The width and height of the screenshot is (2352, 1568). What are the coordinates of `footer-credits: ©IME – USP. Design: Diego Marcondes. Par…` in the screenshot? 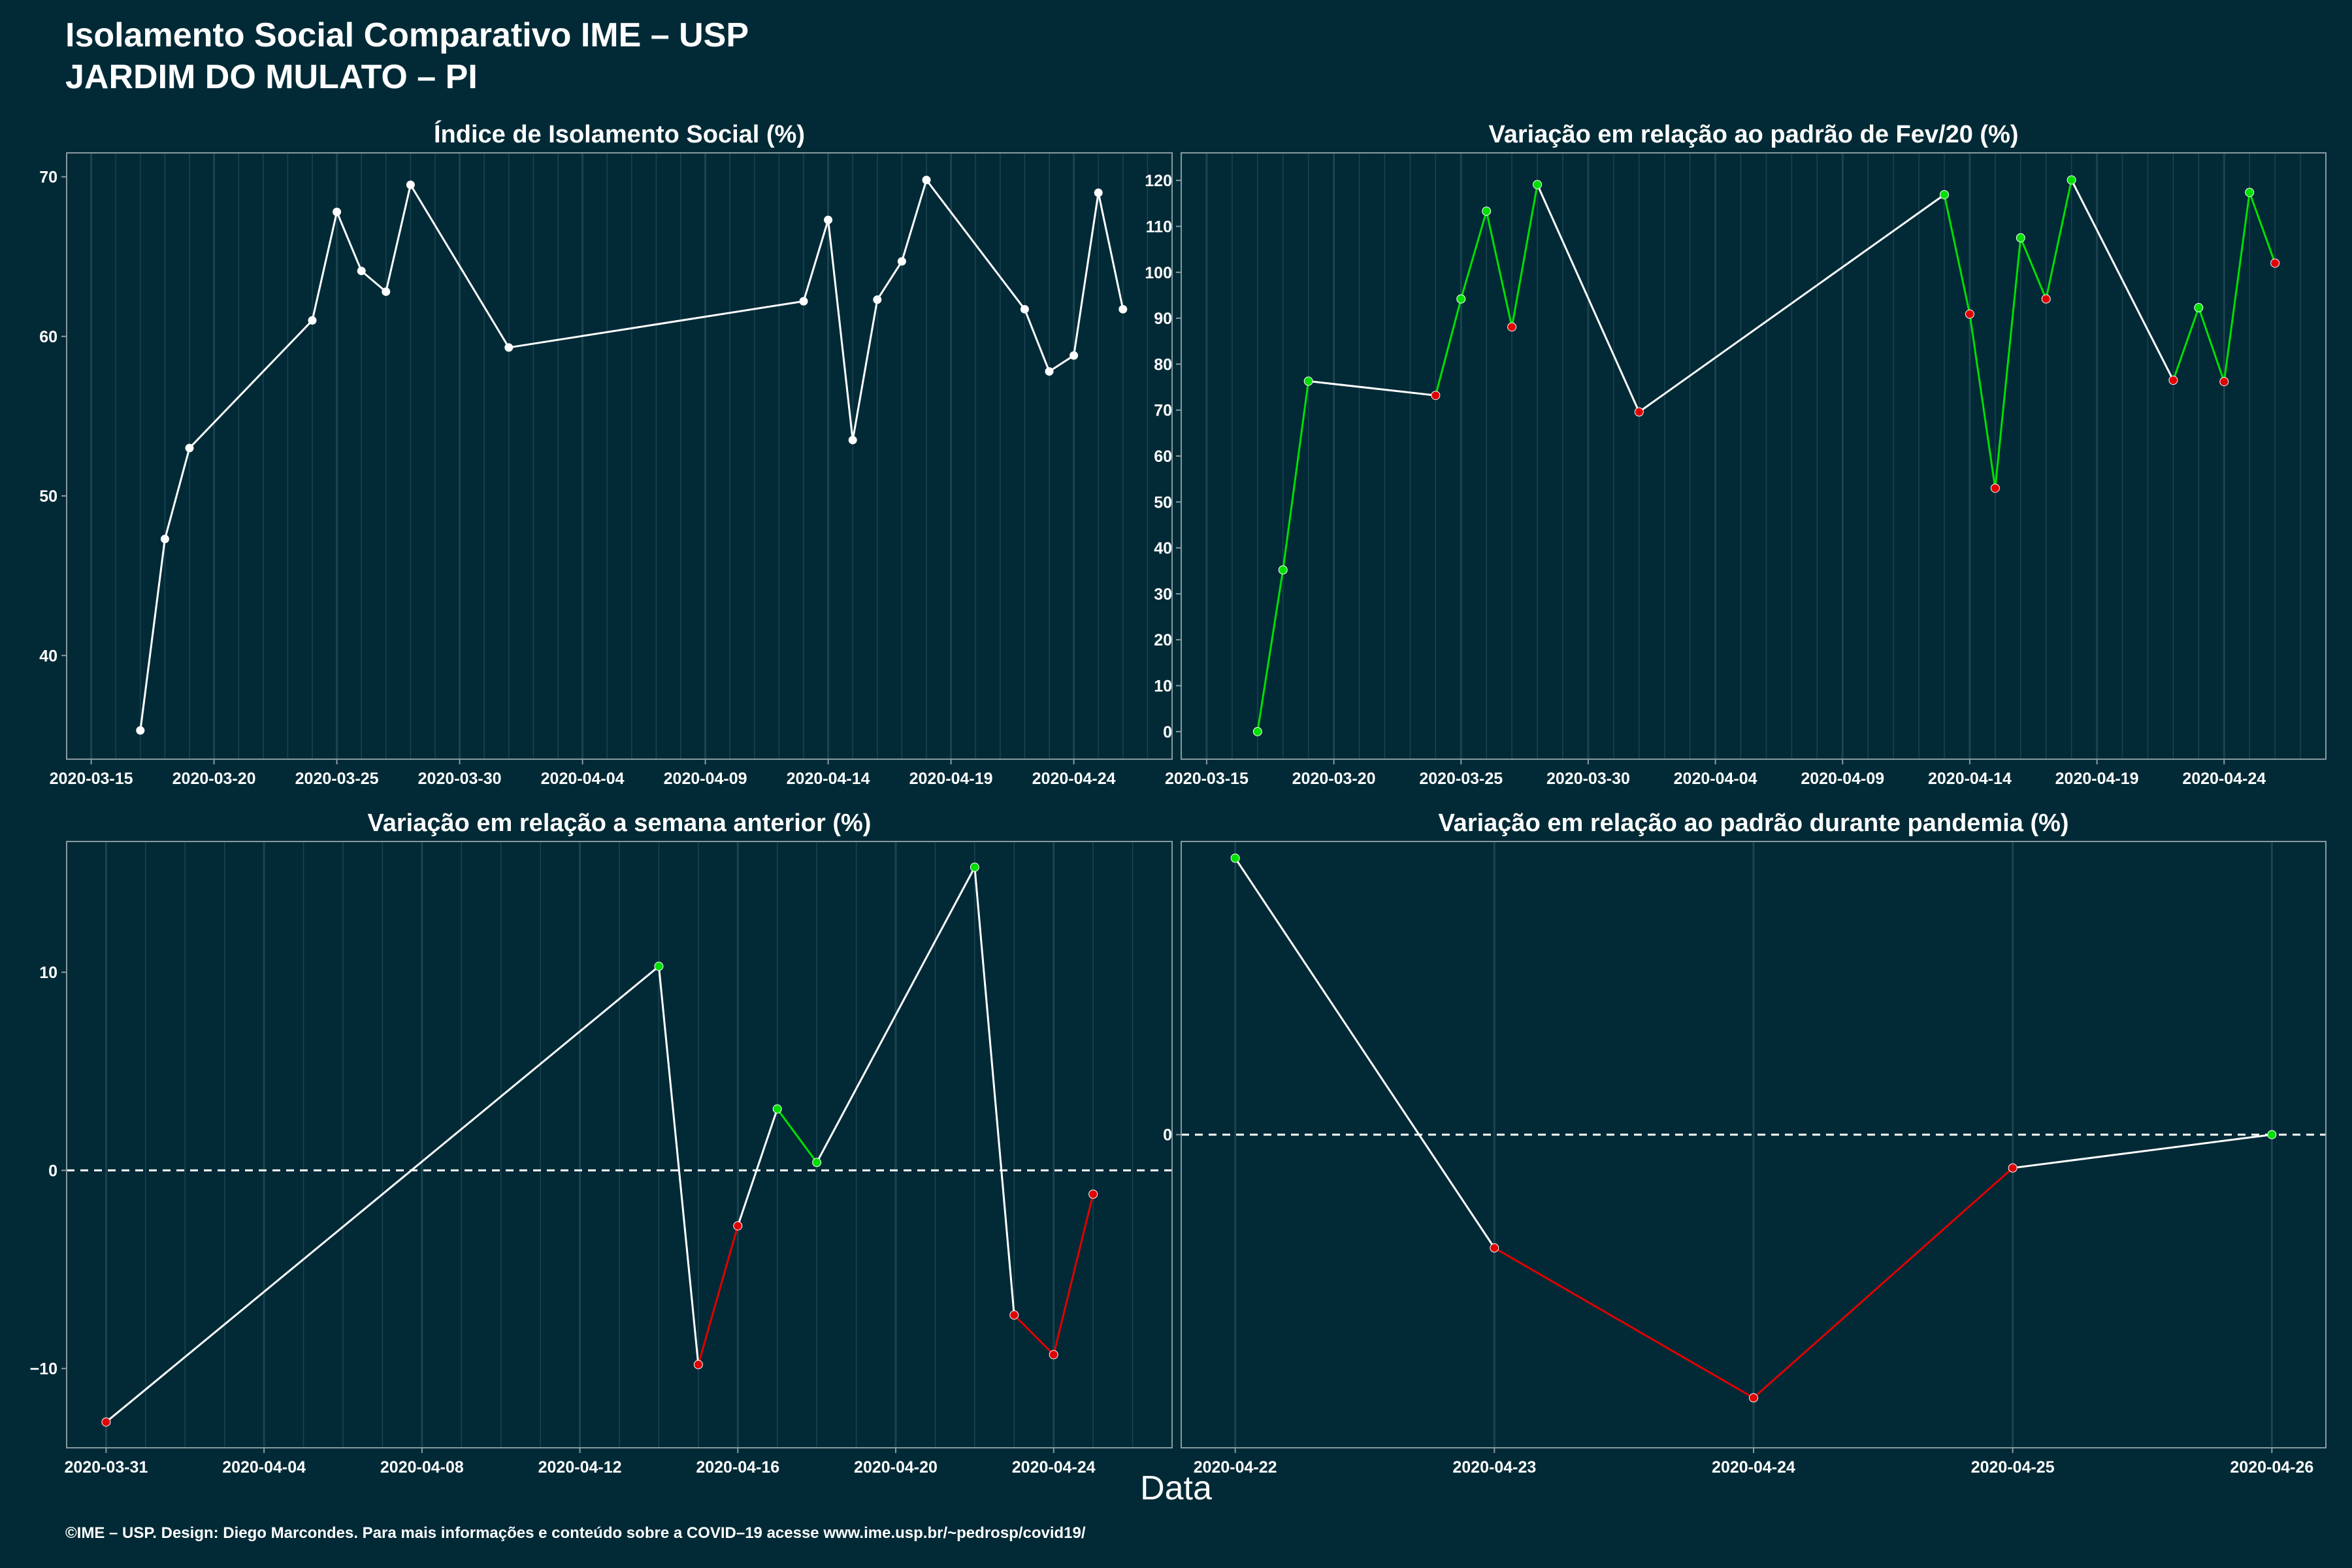 It's located at (575, 1533).